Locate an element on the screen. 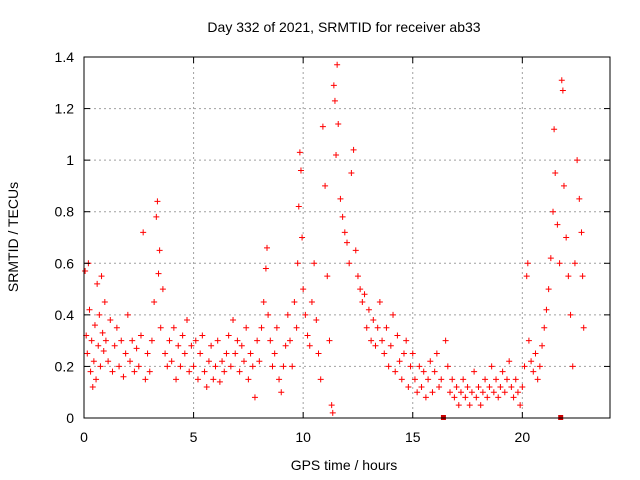  y-tick-label: 1 is located at coordinates (70, 160).